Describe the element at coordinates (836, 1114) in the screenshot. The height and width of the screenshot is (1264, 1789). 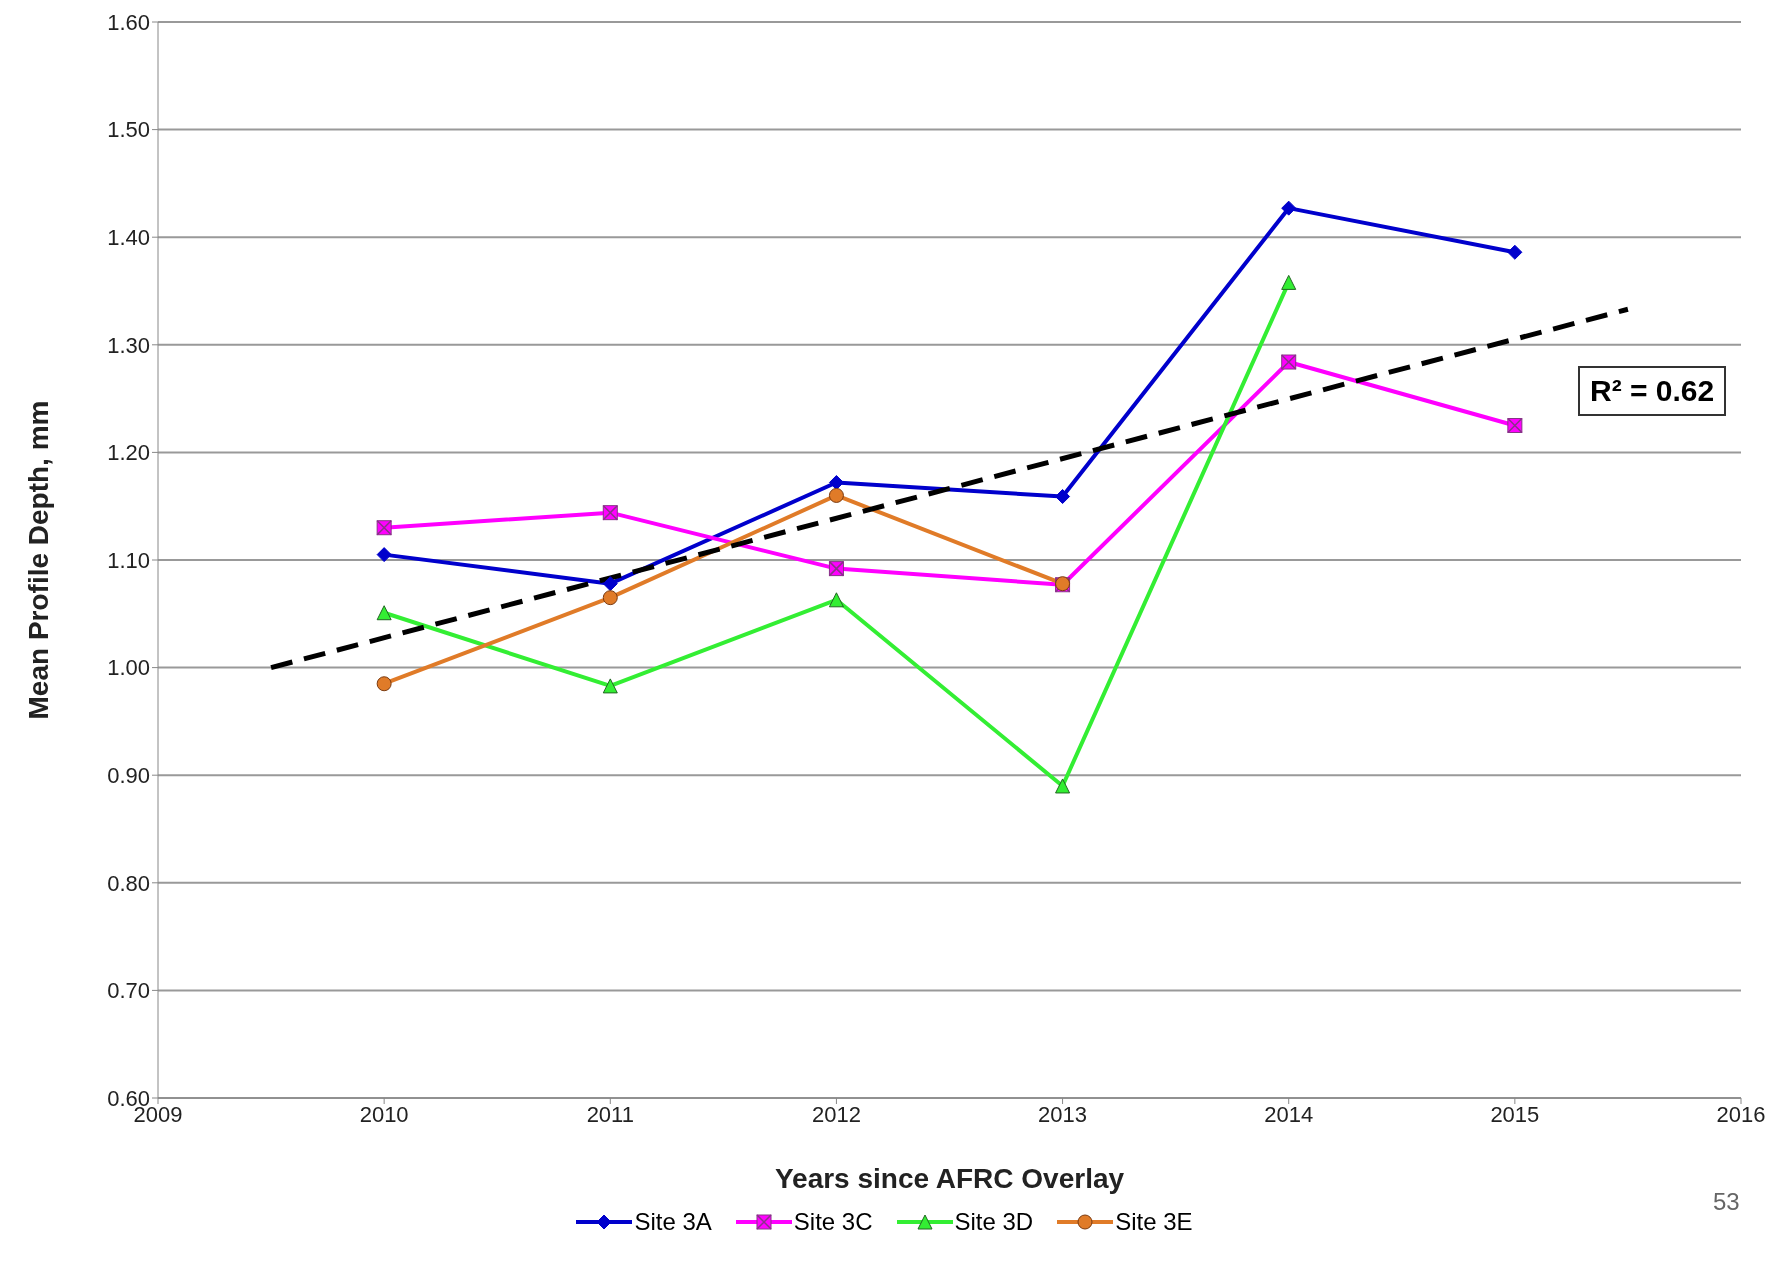
I see `x-tick-label: 2012` at that location.